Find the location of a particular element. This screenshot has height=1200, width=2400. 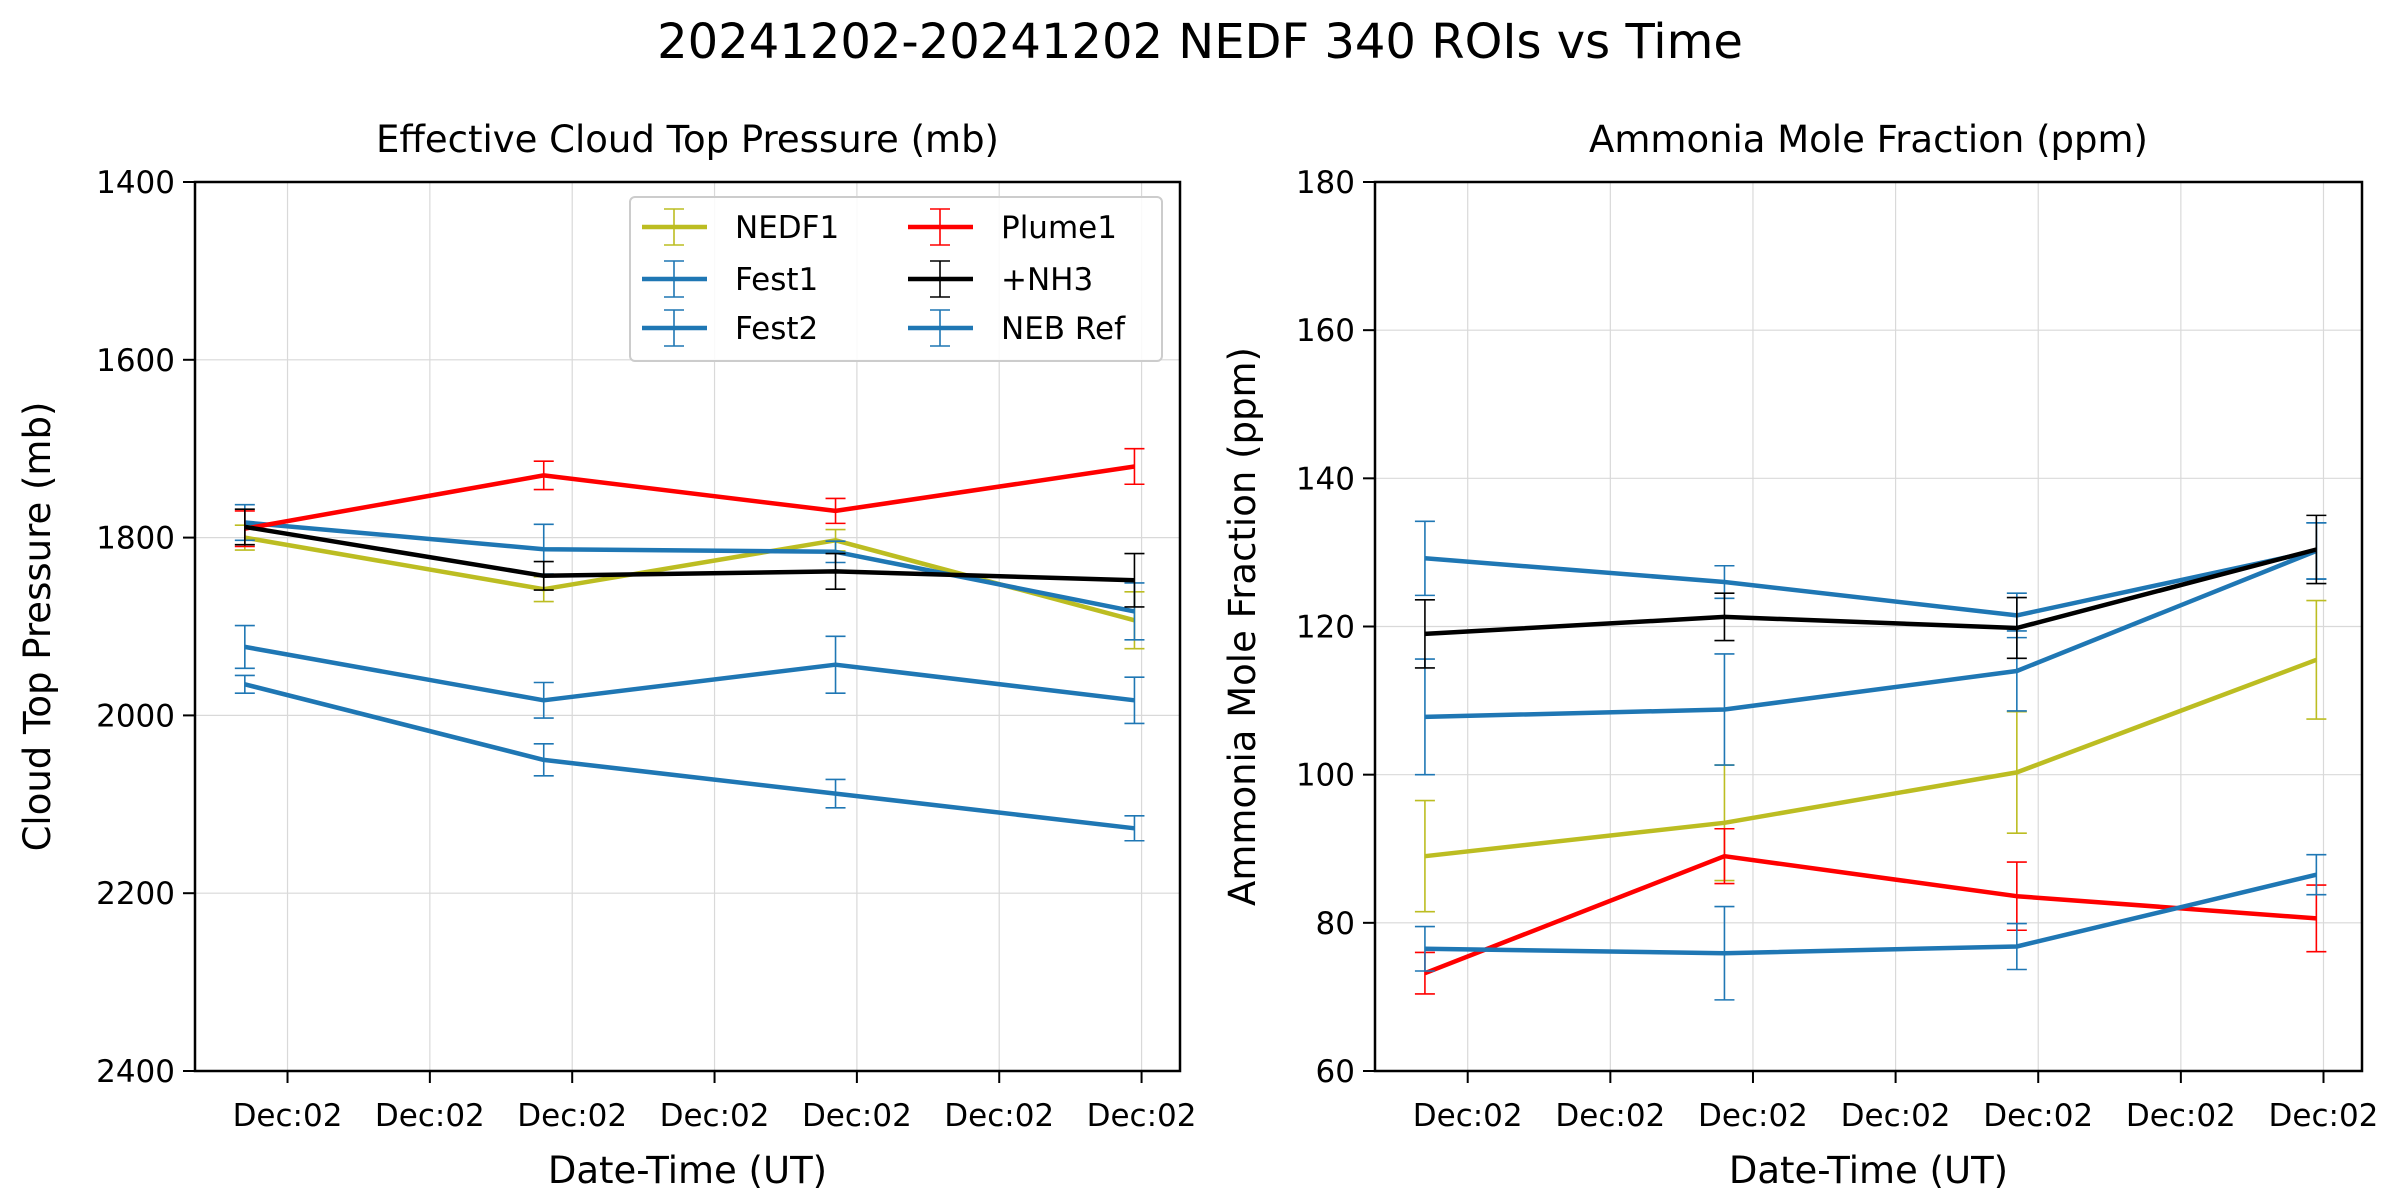

y-tick-label: 2400 is located at coordinates (135, 1072).